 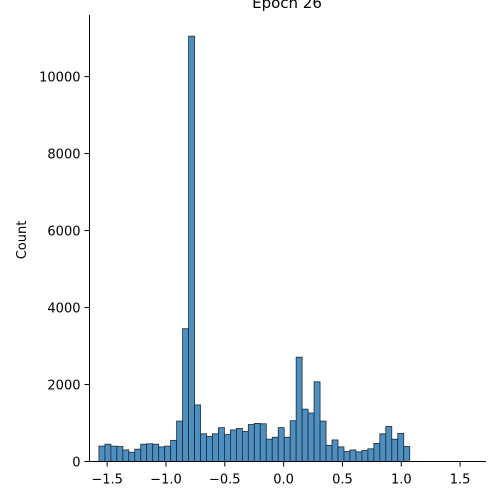 What do you see at coordinates (287, 6) in the screenshot?
I see `chart-title: Epoch 26` at bounding box center [287, 6].